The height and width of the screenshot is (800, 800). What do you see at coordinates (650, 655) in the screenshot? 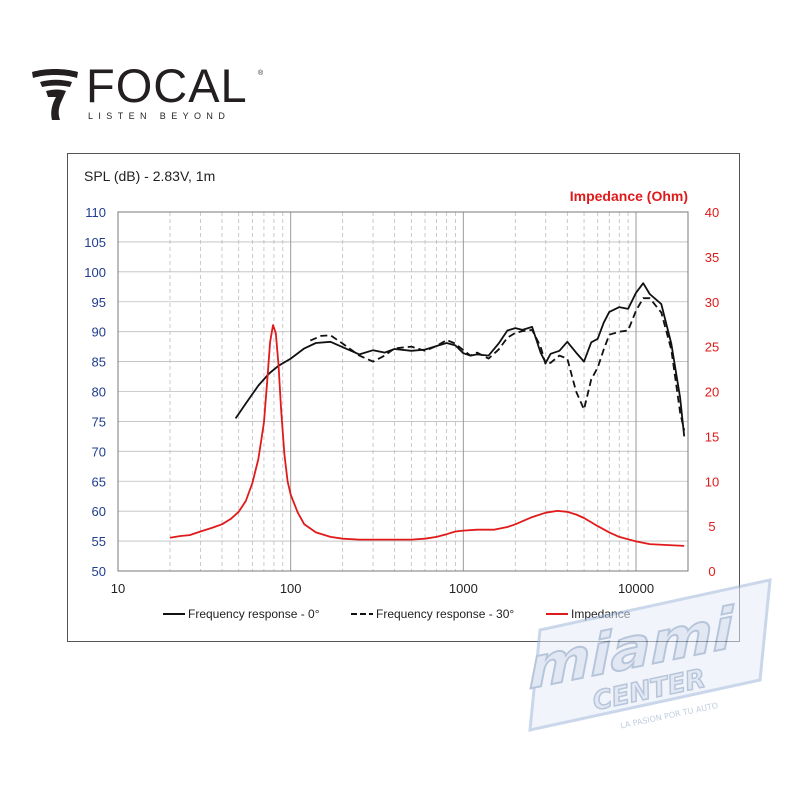
I see `miami-center-watermark: miami CENTER LA PASION POR TU AUTO` at bounding box center [650, 655].